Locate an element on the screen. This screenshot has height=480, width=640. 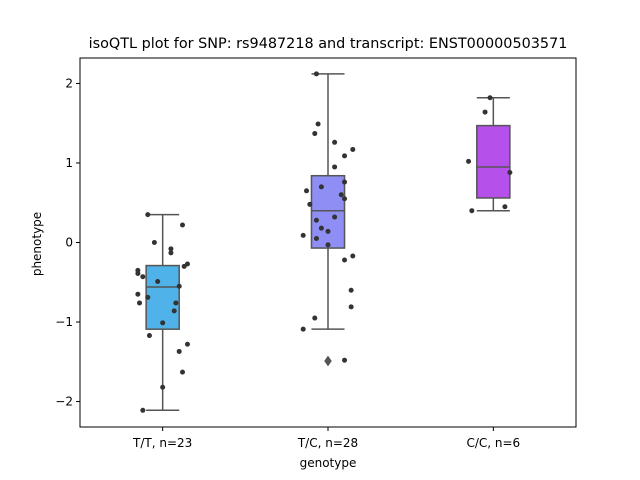
x-tick-label: C/C, n=6 is located at coordinates (493, 443).